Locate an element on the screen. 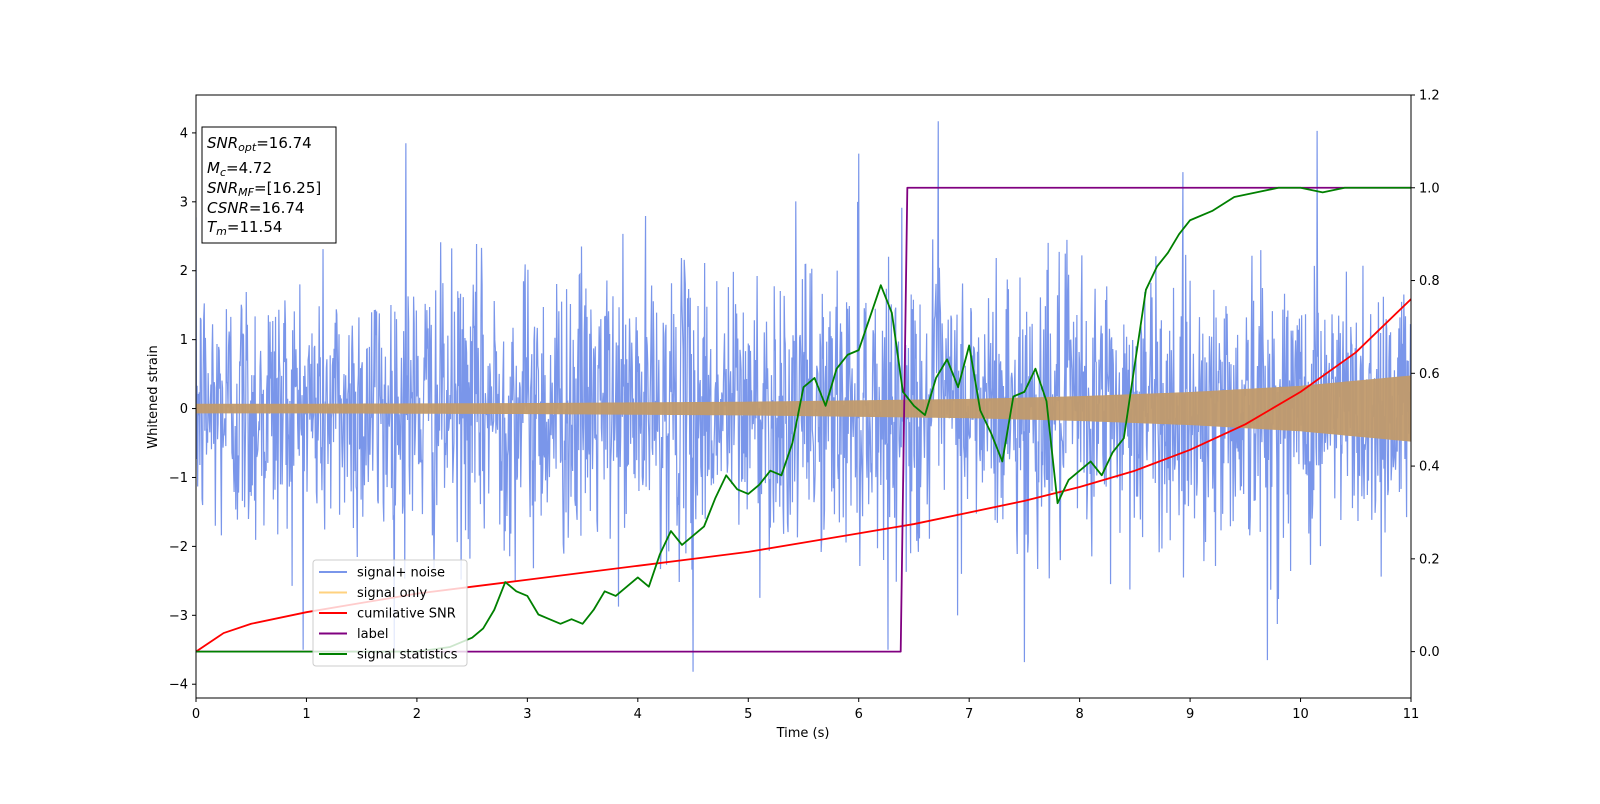  y-right-tick-label: 0.0 is located at coordinates (1429, 652).